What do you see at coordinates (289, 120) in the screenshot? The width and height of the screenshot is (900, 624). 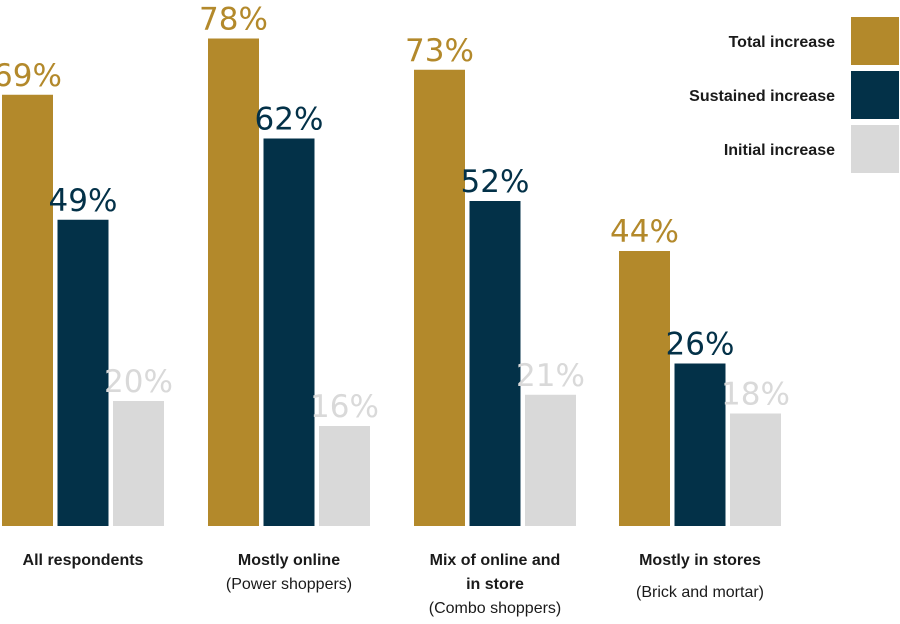 I see `data-label: 62%` at bounding box center [289, 120].